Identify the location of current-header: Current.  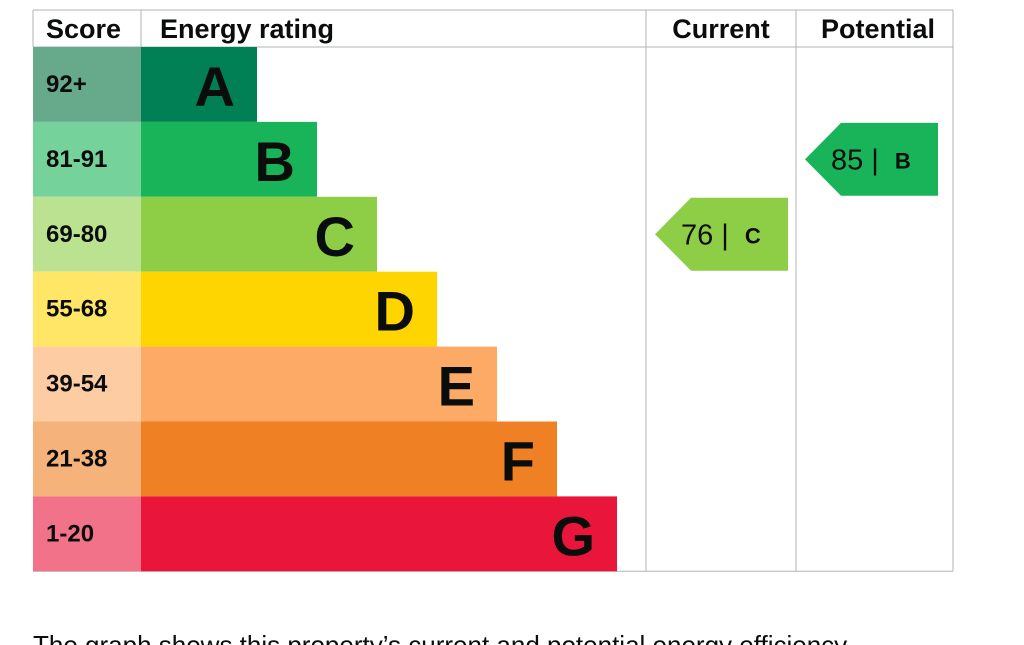
(721, 29).